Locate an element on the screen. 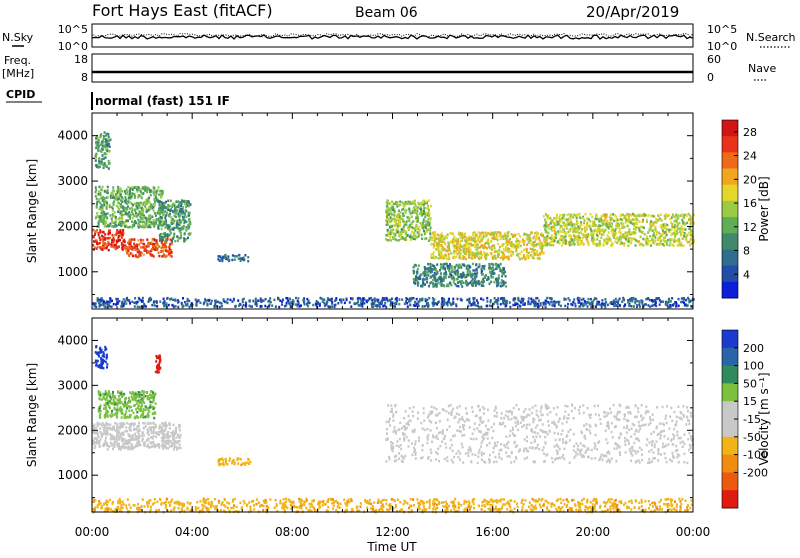  scatter-region is located at coordinates (619, 230).